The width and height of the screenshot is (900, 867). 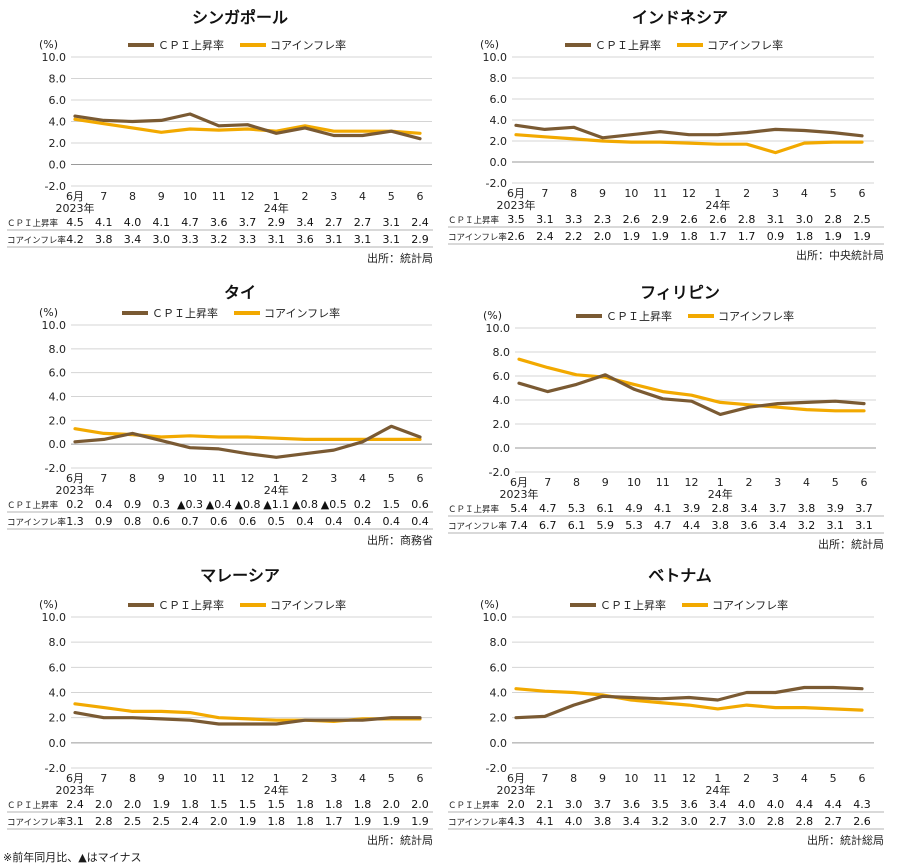 I want to click on panel-5-table-cell-cpi: 3.0, so click(x=574, y=804).